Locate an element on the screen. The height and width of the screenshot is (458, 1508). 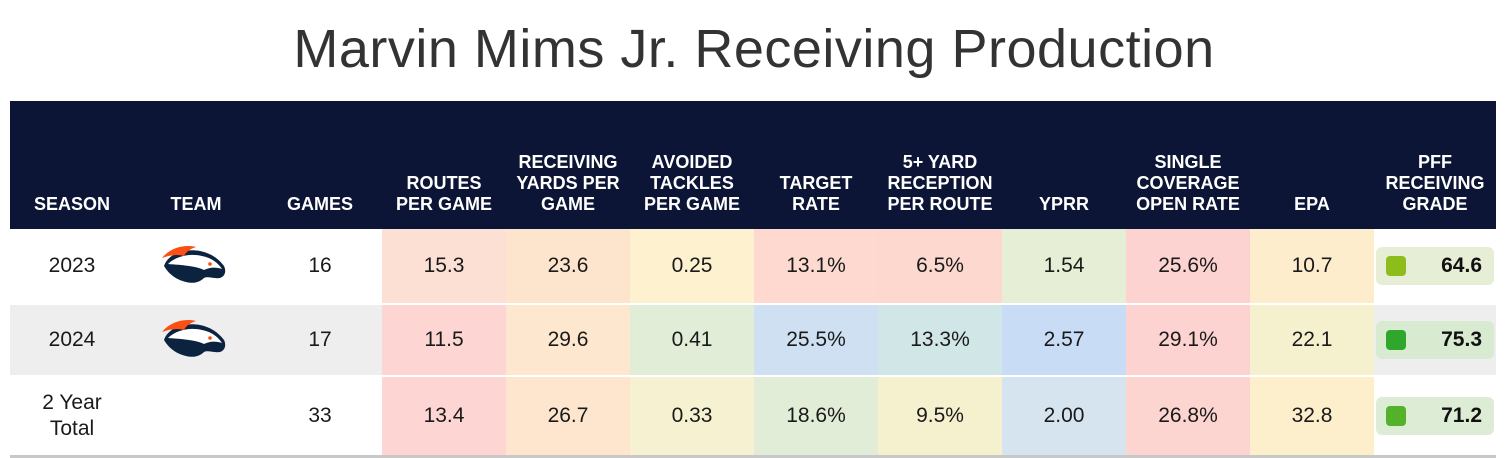
routes-cell: 15.3 is located at coordinates (444, 267).